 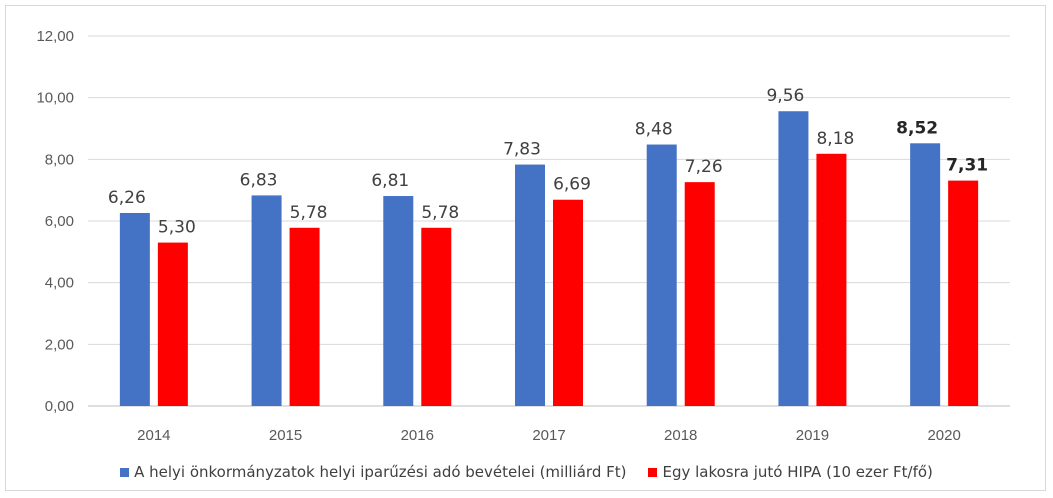 What do you see at coordinates (59, 406) in the screenshot?
I see `y-tick-label: 0,00` at bounding box center [59, 406].